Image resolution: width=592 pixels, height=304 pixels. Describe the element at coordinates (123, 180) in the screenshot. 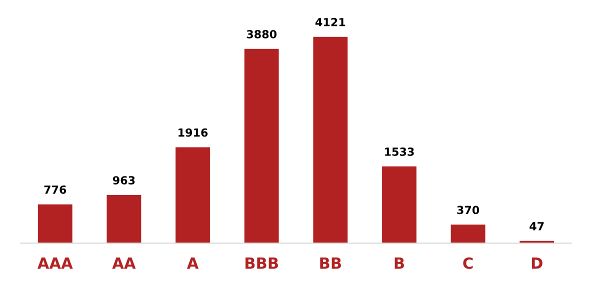

I see `data-label: 963` at that location.